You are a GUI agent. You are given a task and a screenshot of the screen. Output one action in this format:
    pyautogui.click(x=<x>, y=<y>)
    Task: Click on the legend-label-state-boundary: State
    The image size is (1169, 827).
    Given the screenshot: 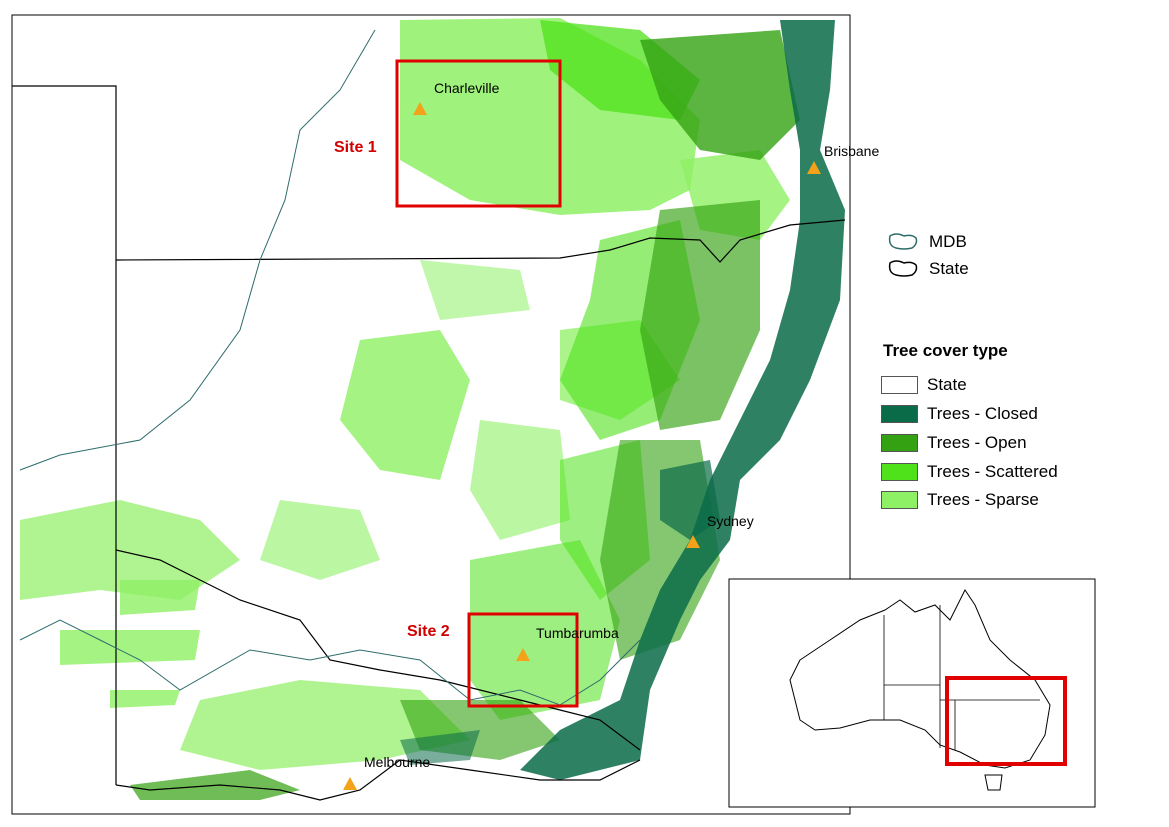 What is the action you would take?
    pyautogui.click(x=949, y=268)
    